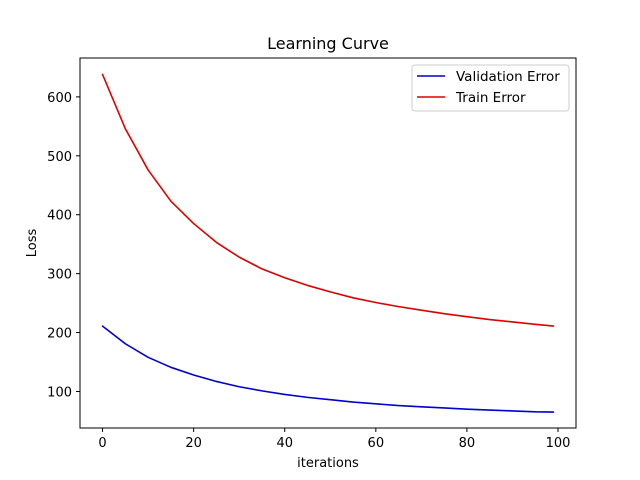 This screenshot has height=480, width=640. I want to click on y-tick-label: 500, so click(59, 157).